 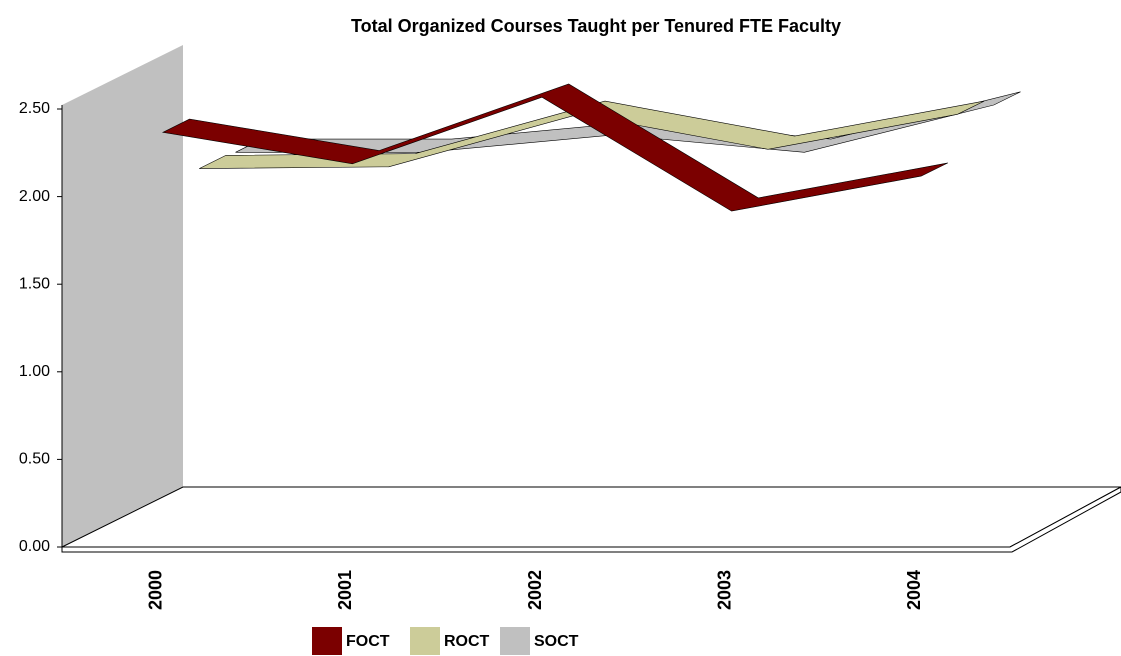 What do you see at coordinates (345, 590) in the screenshot?
I see `x-tick-label: 2001` at bounding box center [345, 590].